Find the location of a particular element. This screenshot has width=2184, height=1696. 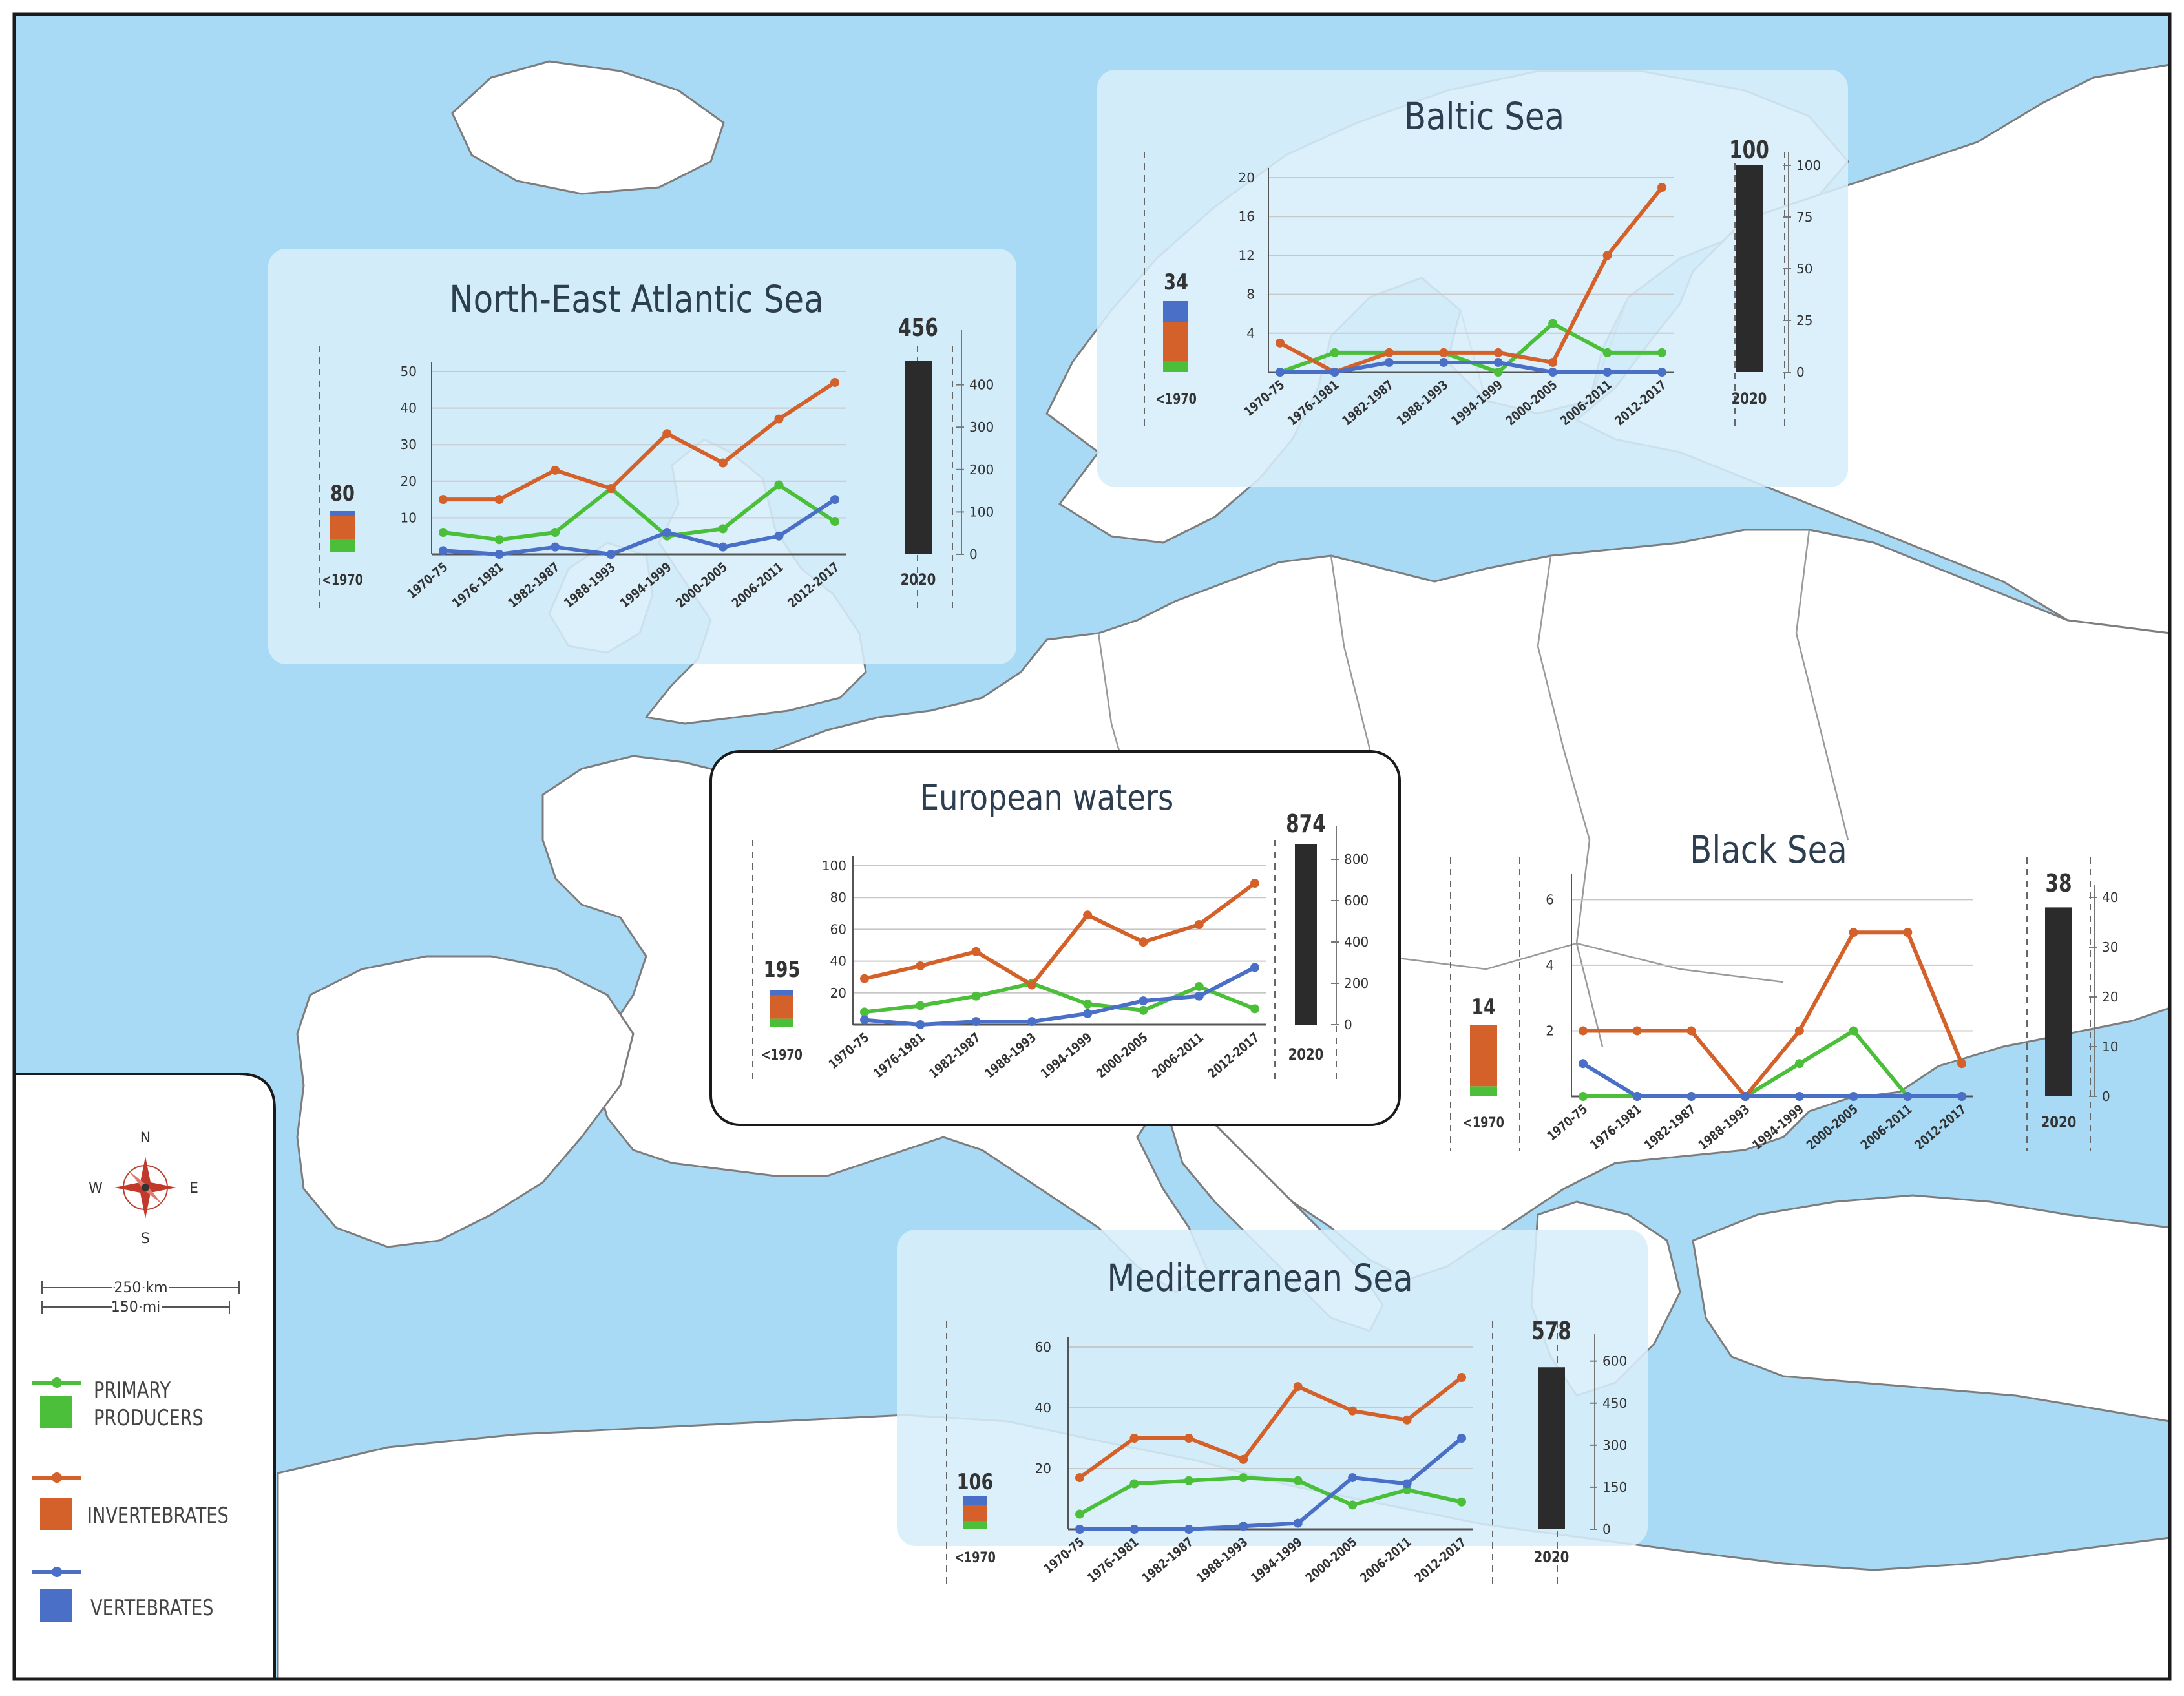

series-line-vertebrates is located at coordinates (1060, 996).